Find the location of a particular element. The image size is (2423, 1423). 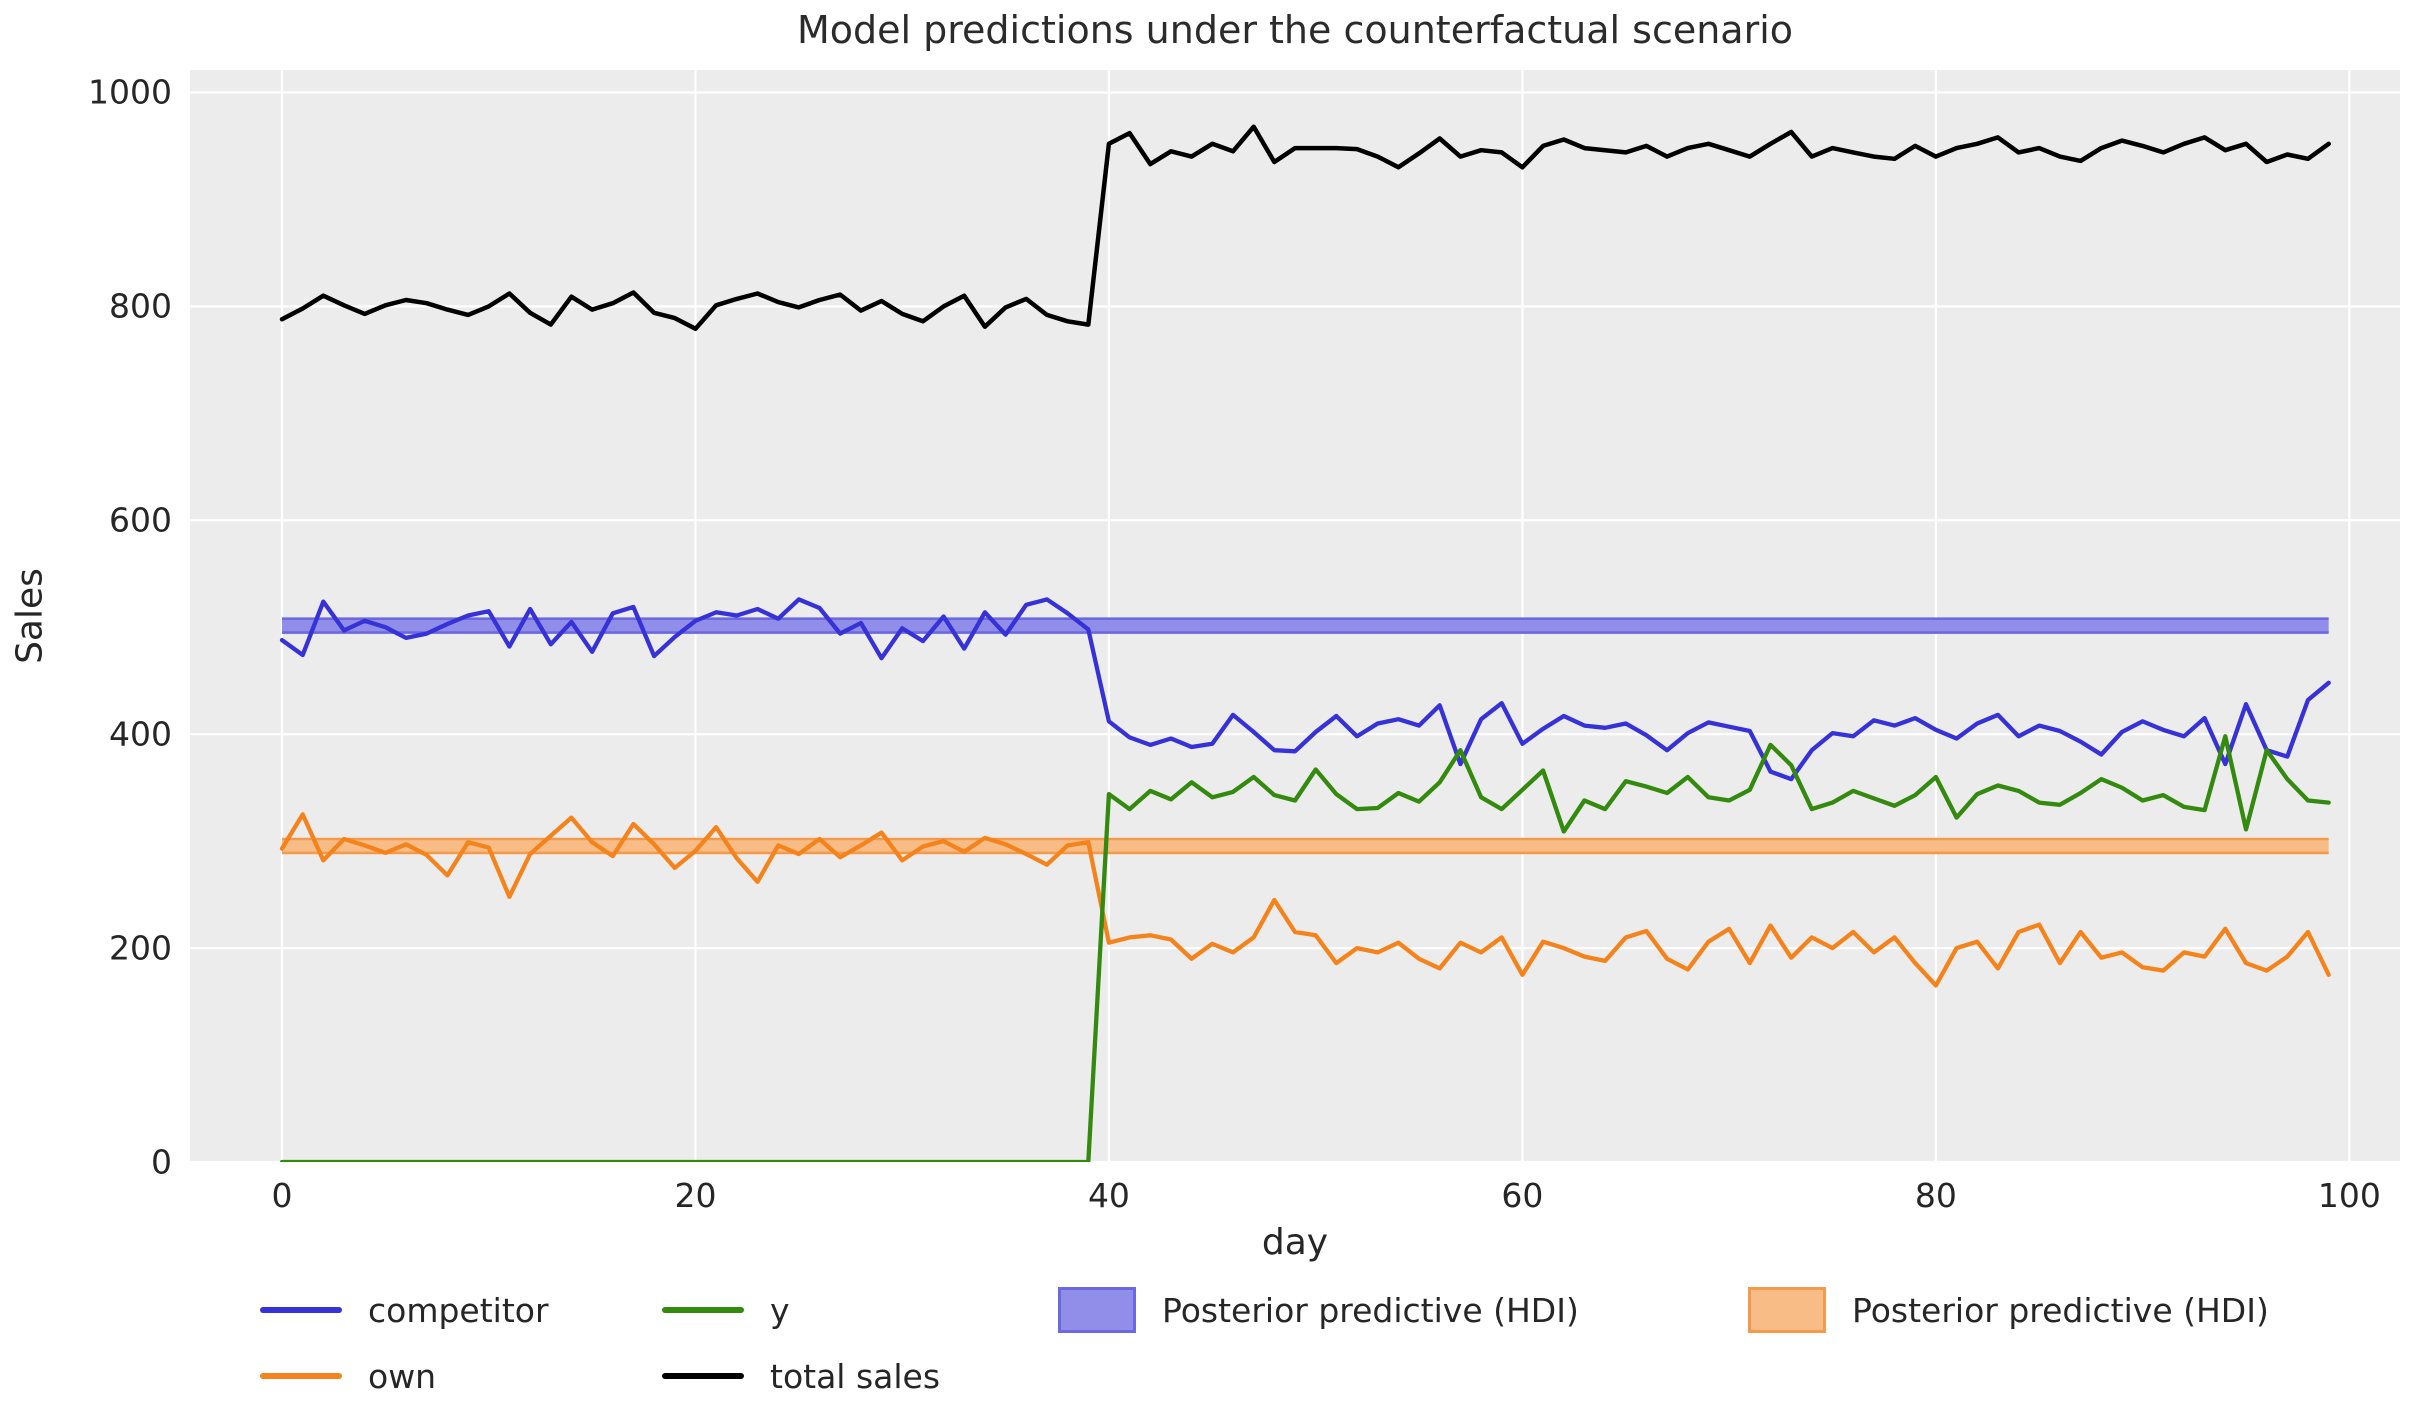

y-tick-label: 600 is located at coordinates (140, 520).